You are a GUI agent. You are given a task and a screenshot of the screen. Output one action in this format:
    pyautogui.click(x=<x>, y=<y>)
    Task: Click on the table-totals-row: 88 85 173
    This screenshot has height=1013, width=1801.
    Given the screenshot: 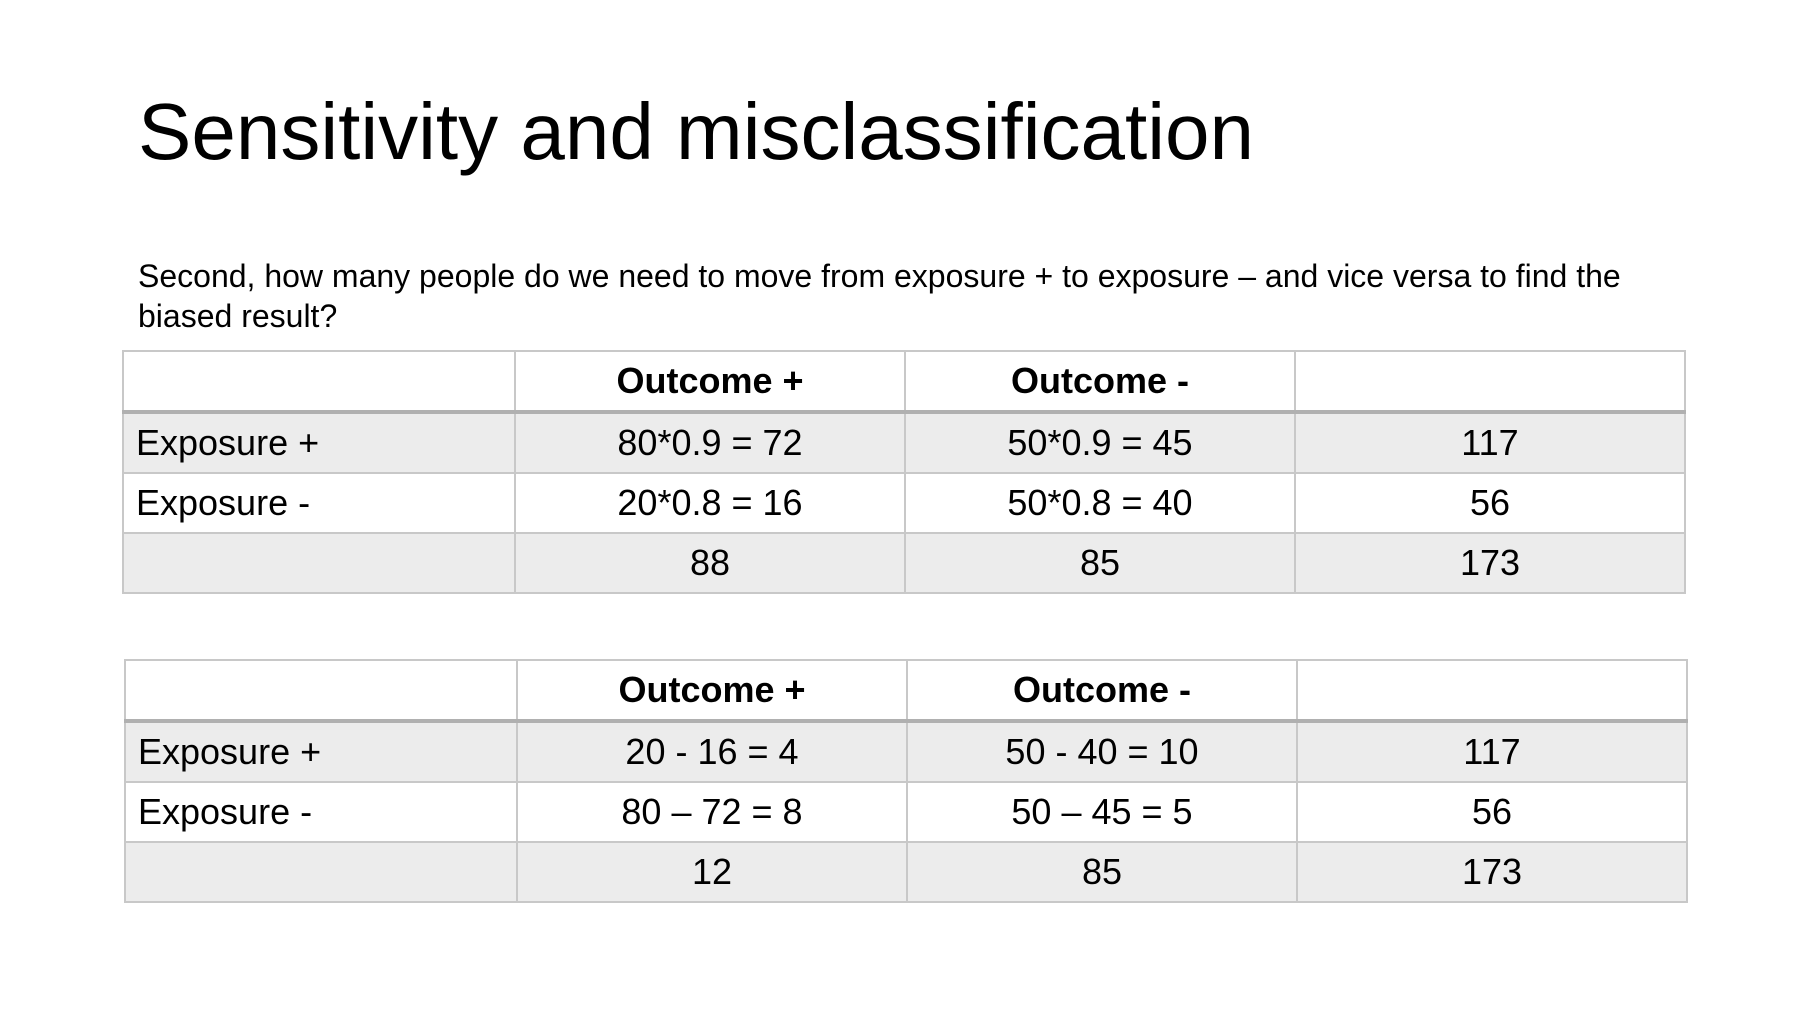 What is the action you would take?
    pyautogui.click(x=904, y=563)
    